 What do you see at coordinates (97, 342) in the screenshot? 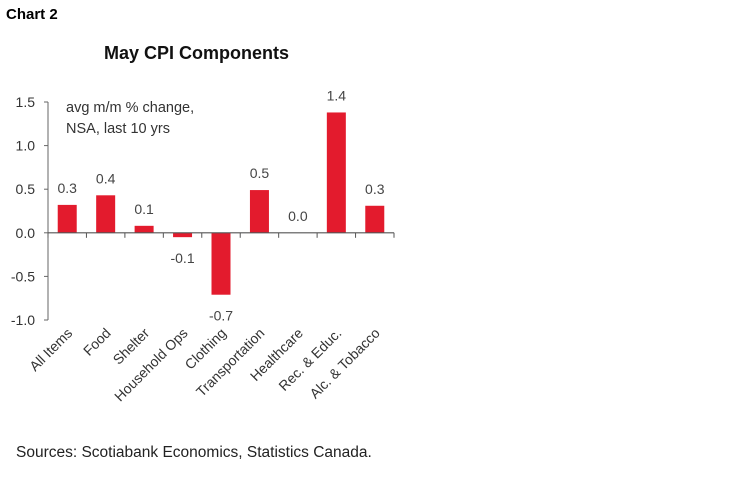
I see `category-label: Food` at bounding box center [97, 342].